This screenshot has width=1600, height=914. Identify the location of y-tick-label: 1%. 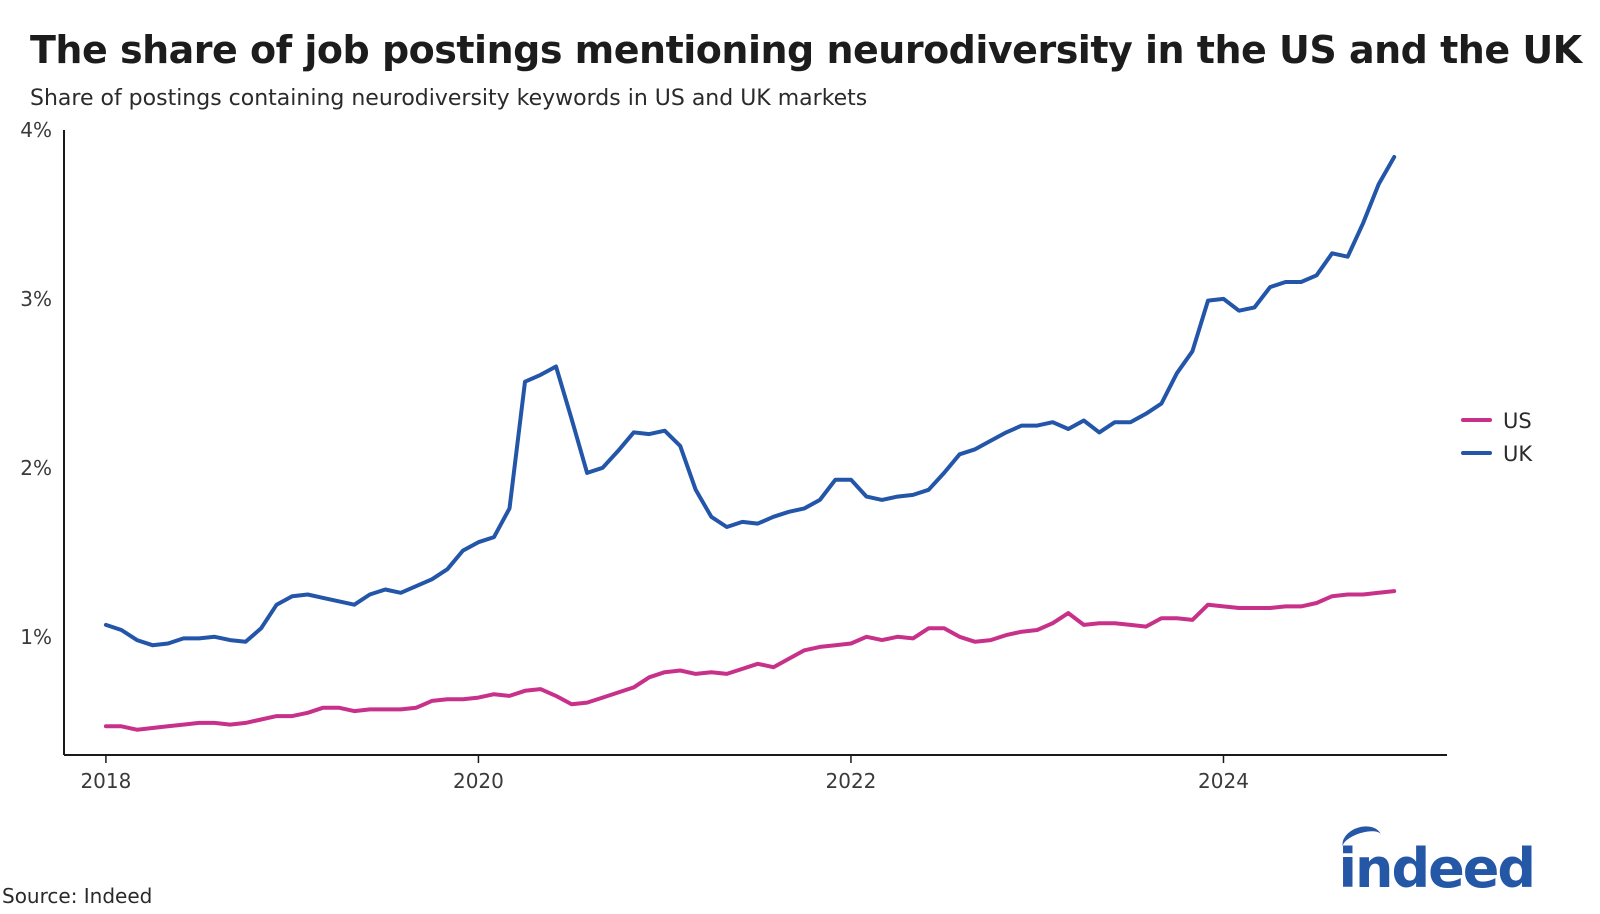
(36, 637).